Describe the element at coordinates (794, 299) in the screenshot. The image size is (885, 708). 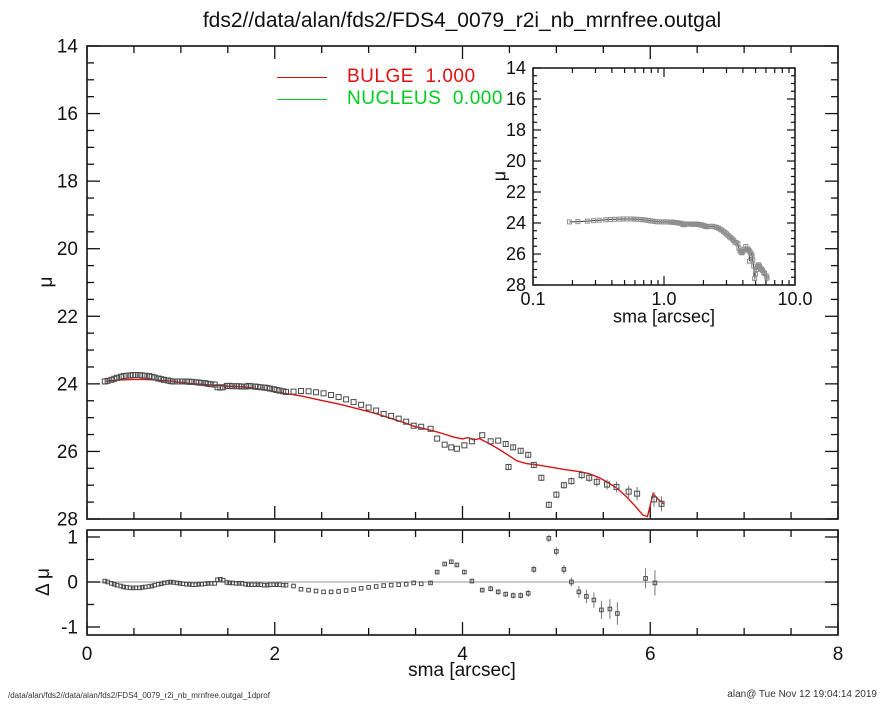
I see `svg-text: 10.0` at that location.